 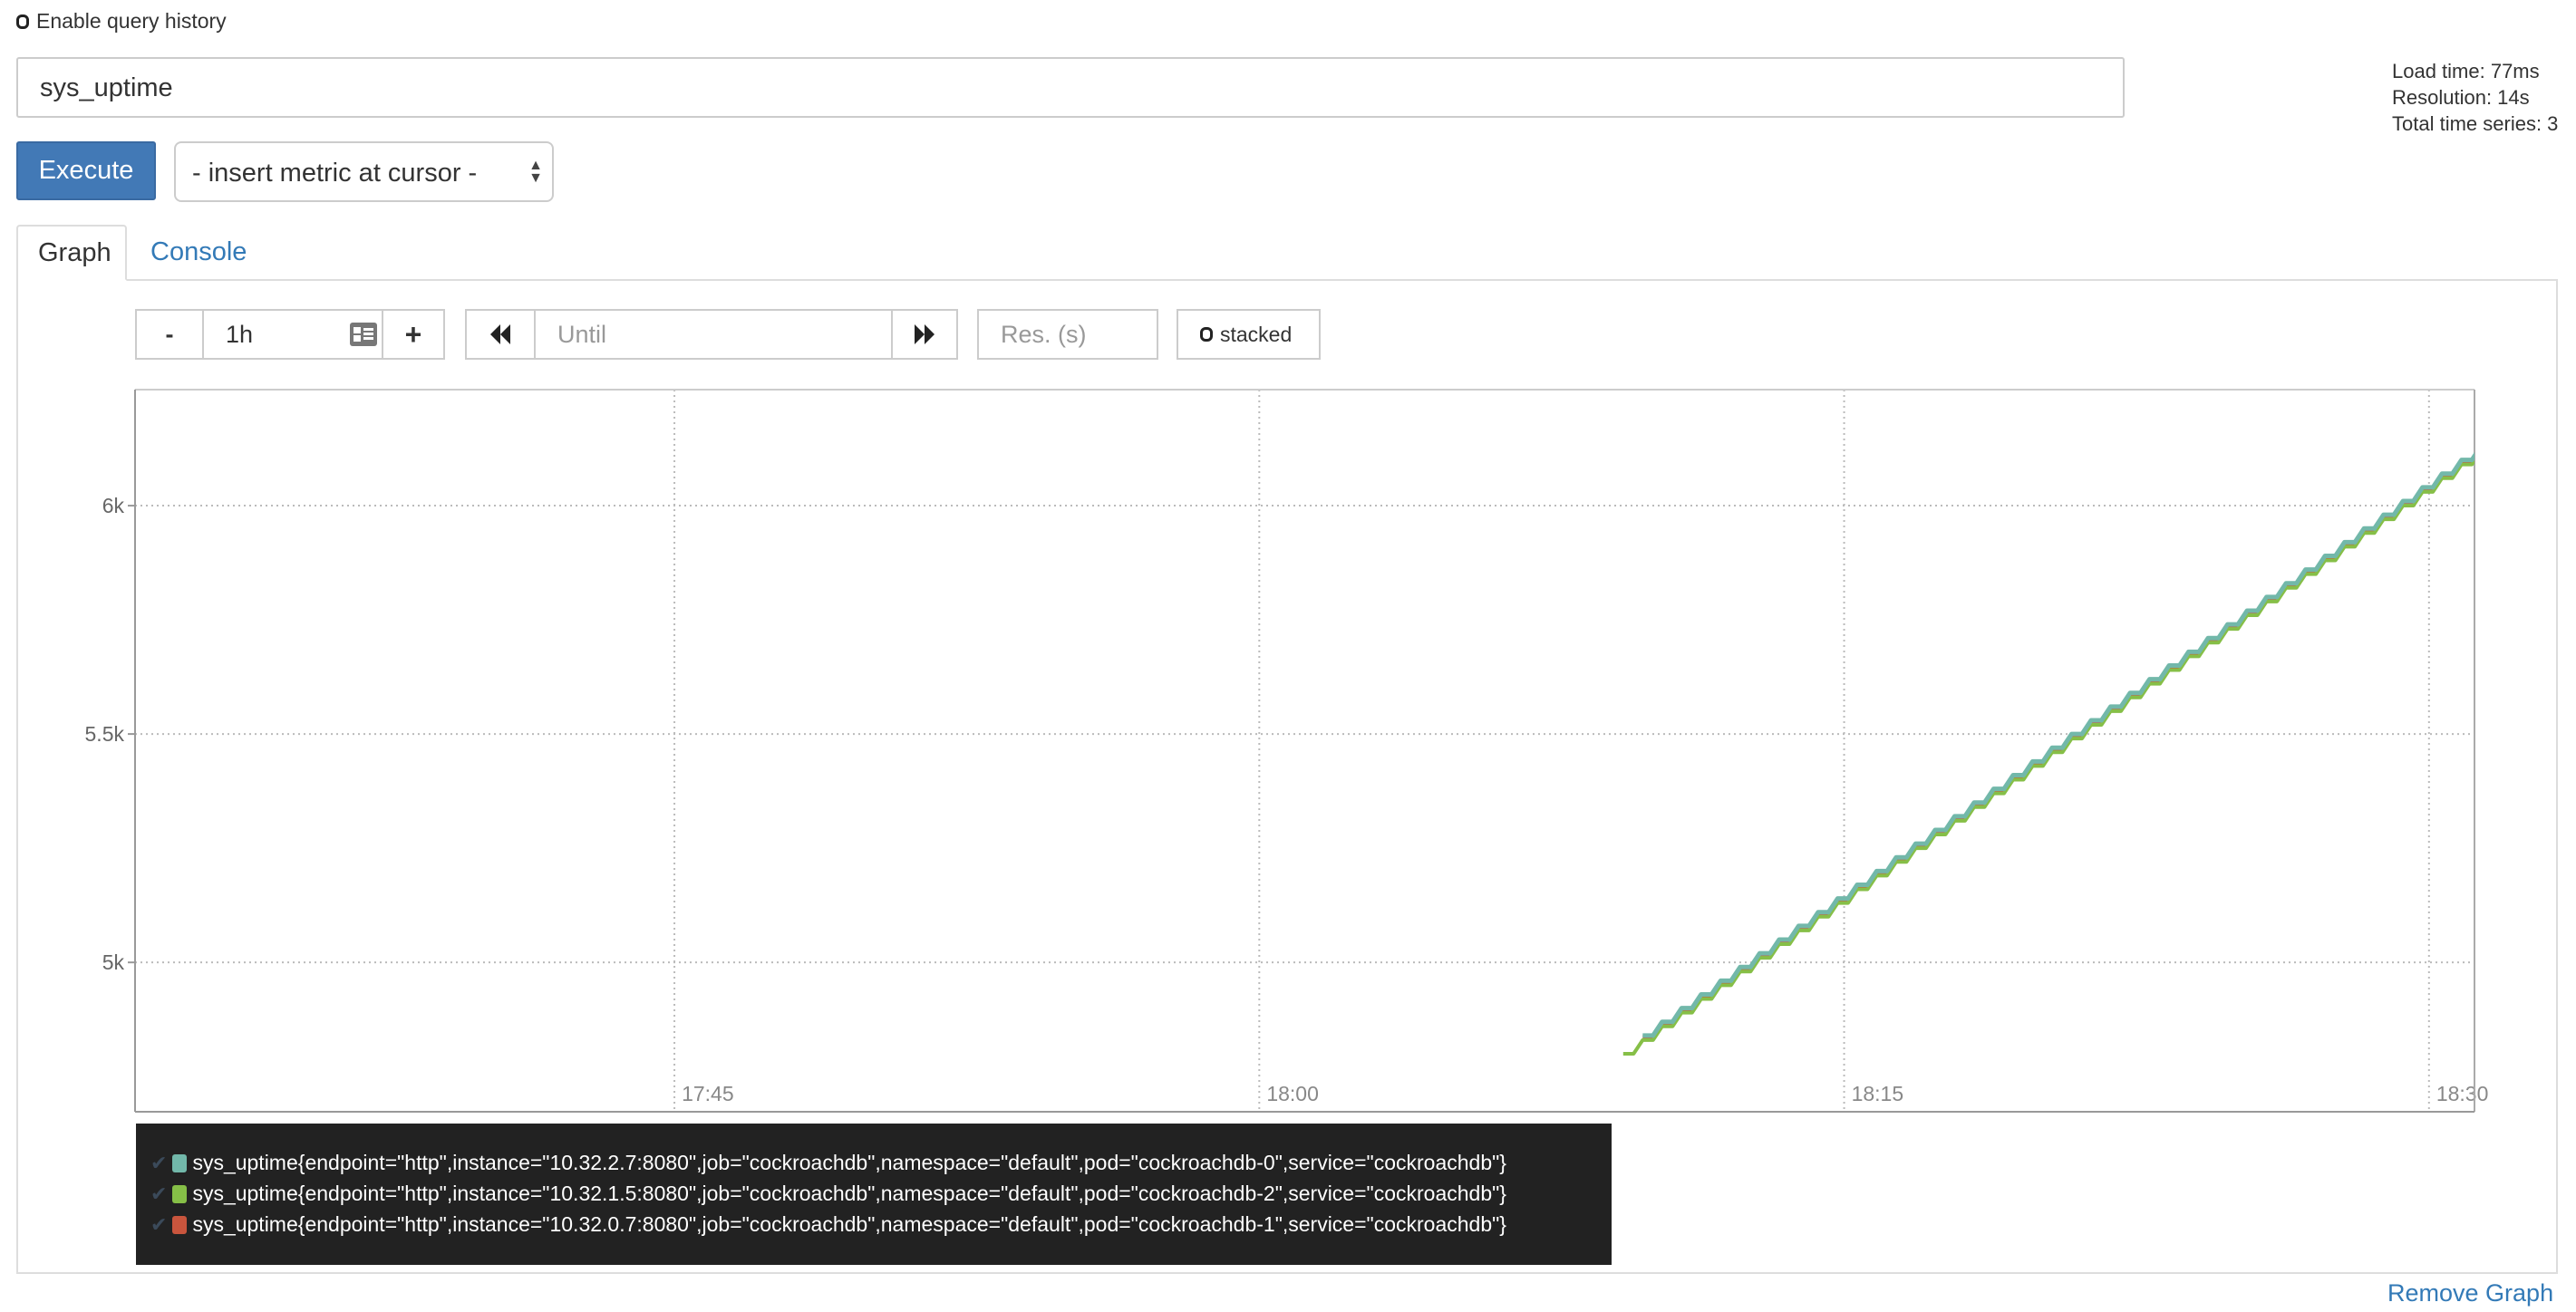 I want to click on expression-input: sys_uptime, so click(x=1070, y=88).